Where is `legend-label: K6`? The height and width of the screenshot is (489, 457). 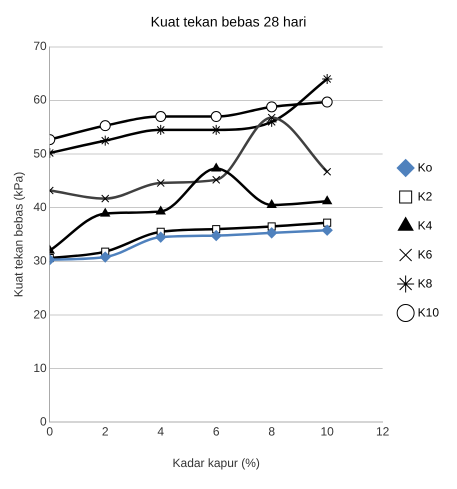 legend-label: K6 is located at coordinates (425, 254).